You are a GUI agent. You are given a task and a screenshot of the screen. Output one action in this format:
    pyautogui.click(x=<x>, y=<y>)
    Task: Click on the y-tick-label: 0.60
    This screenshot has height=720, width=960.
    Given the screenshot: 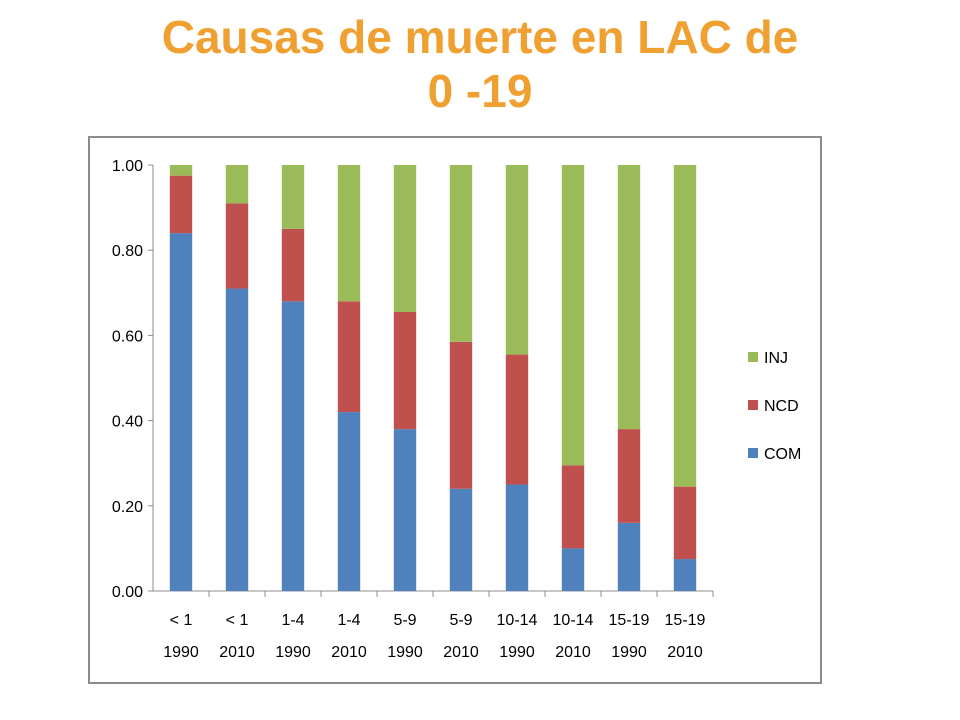 What is the action you would take?
    pyautogui.click(x=127, y=336)
    